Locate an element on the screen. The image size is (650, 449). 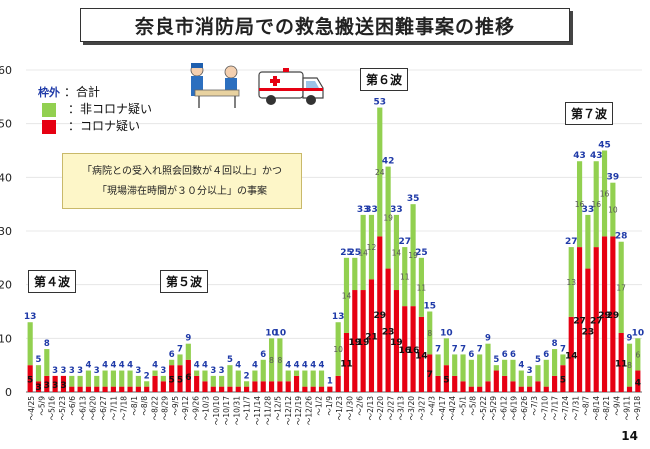
covid-data-label: 16 is located at coordinates (404, 351).